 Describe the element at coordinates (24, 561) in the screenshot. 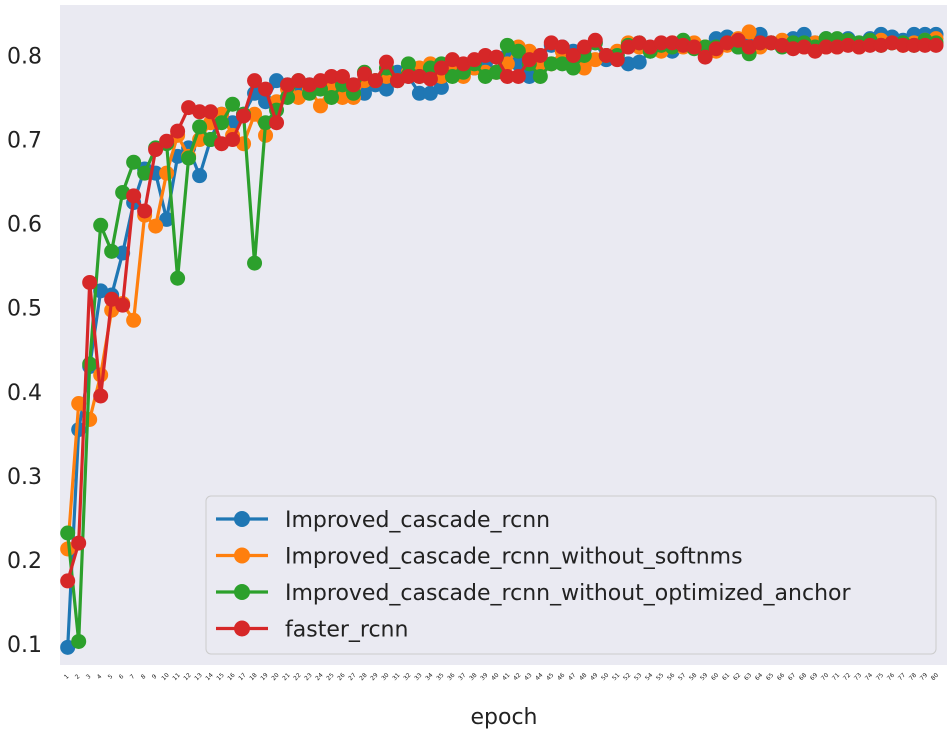

I see `y-tick-label: 0.2` at that location.